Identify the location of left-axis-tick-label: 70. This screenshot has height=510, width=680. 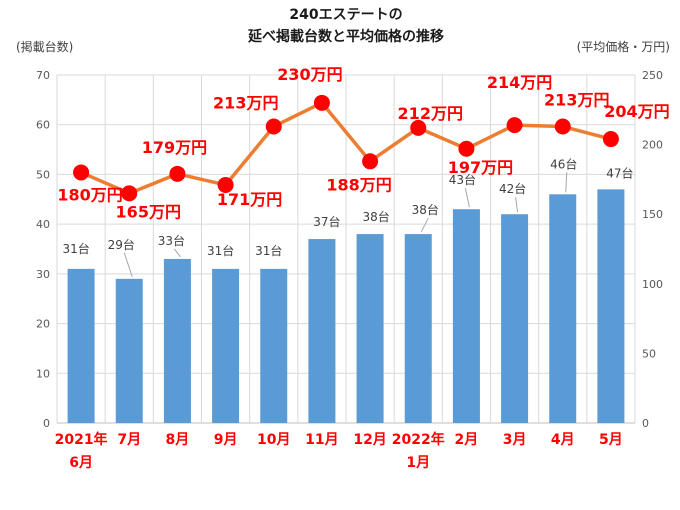
(43, 75).